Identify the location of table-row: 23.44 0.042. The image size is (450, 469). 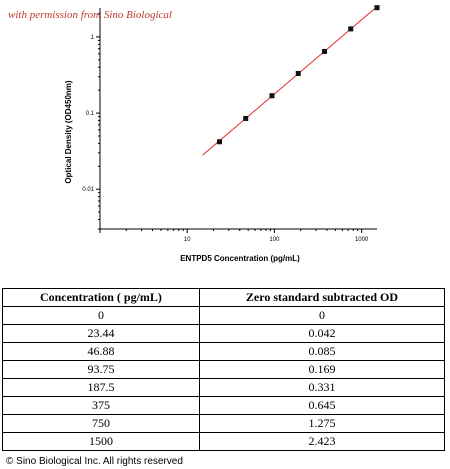
(224, 333).